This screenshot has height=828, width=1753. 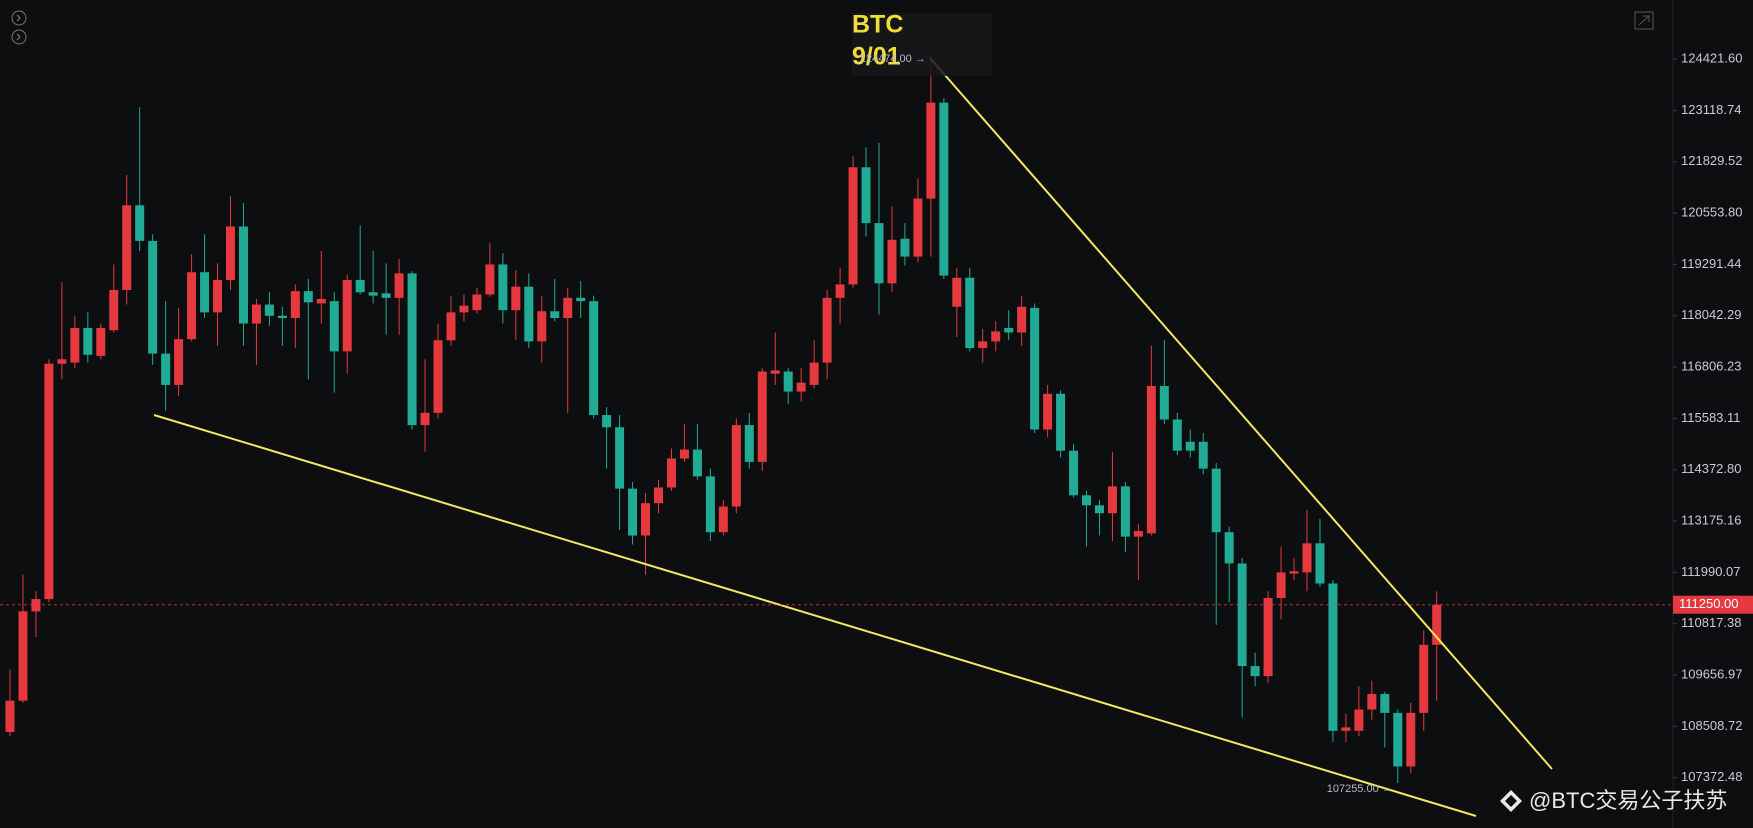 What do you see at coordinates (1711, 725) in the screenshot?
I see `y-tick-label: 108508.72` at bounding box center [1711, 725].